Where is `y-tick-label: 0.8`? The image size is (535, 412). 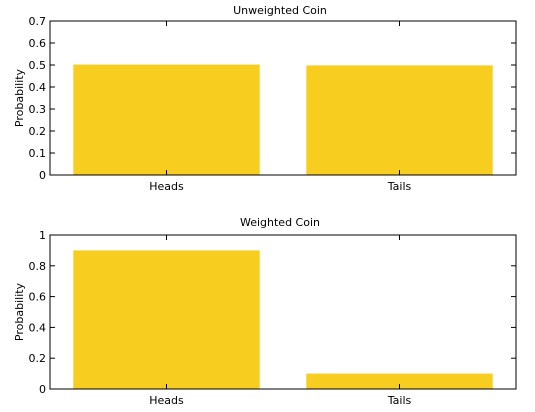
y-tick-label: 0.8 is located at coordinates (38, 266).